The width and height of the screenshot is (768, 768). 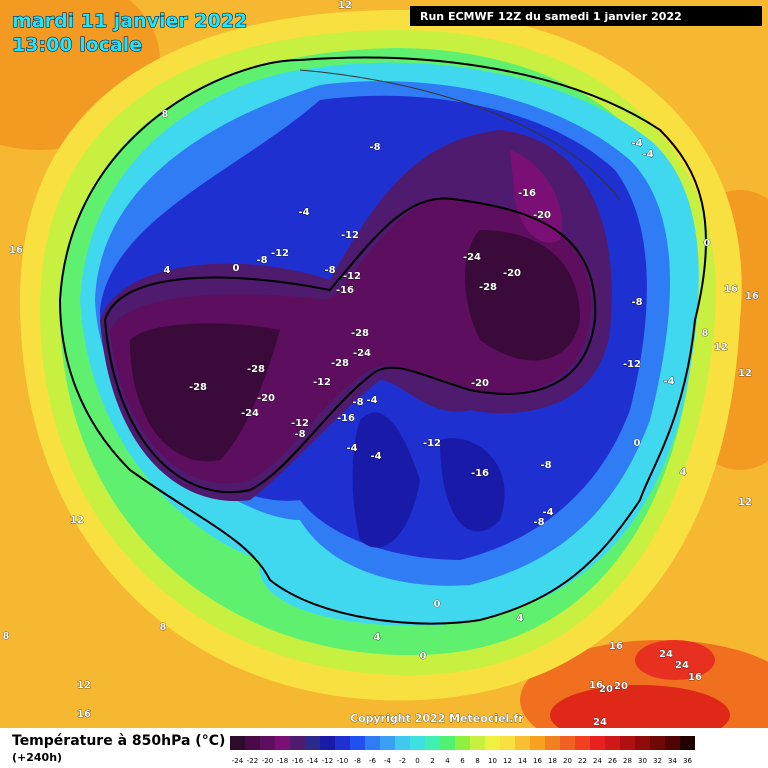 What do you see at coordinates (447, 761) in the screenshot?
I see `scale-label: 4` at bounding box center [447, 761].